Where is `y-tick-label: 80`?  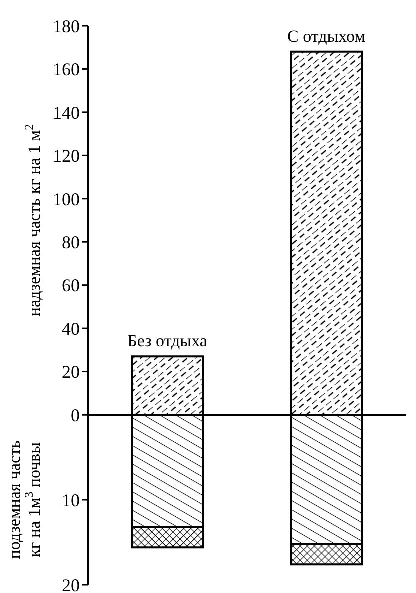 y-tick-label: 80 is located at coordinates (71, 242).